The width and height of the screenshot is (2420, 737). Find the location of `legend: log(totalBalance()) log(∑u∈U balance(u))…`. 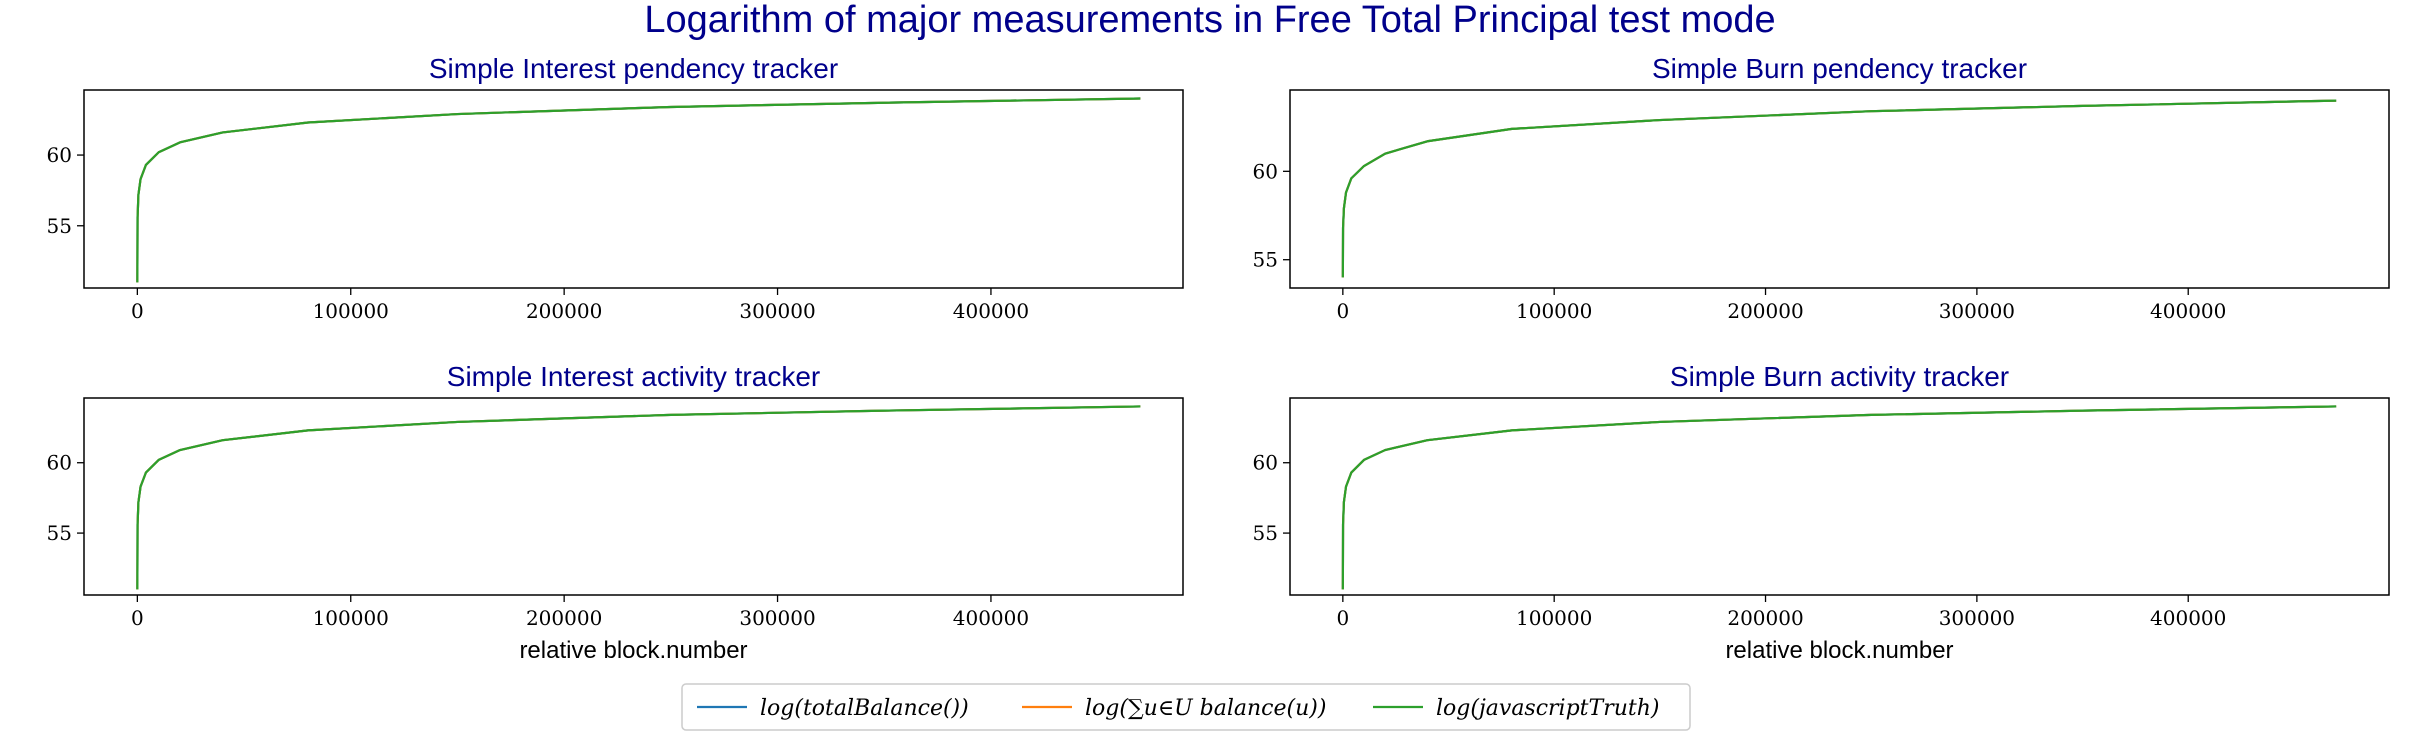

legend: log(totalBalance()) log(∑u∈U balance(u))… is located at coordinates (1186, 707).